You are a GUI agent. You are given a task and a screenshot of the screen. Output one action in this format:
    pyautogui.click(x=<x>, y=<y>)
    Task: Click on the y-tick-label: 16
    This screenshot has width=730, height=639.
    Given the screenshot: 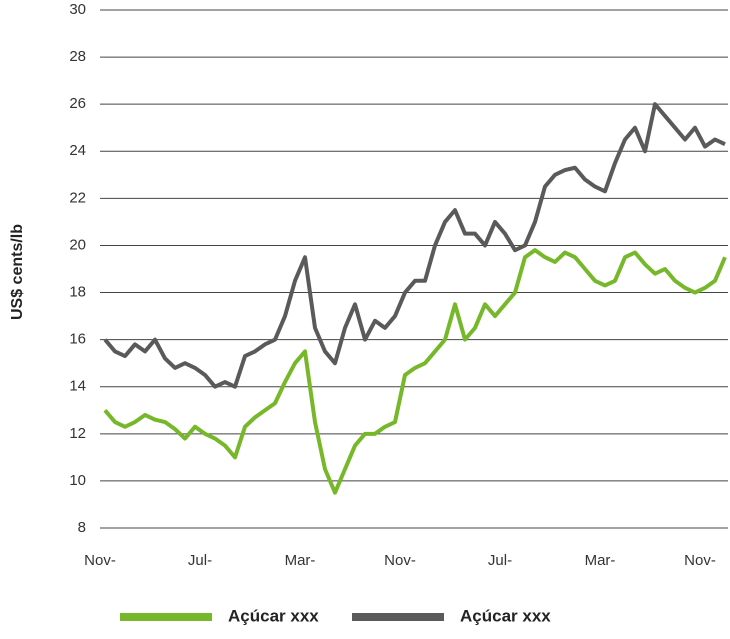 What is the action you would take?
    pyautogui.click(x=77, y=339)
    